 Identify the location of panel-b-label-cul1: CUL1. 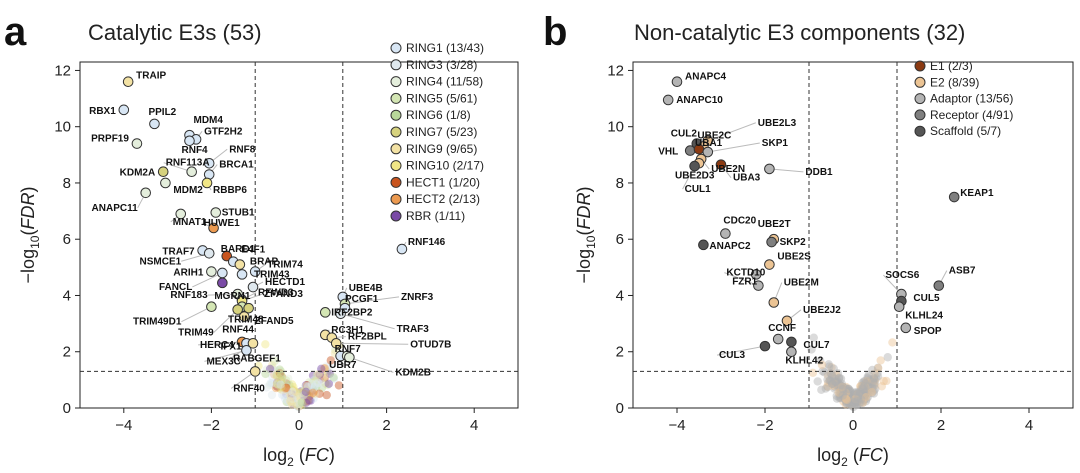
(698, 189).